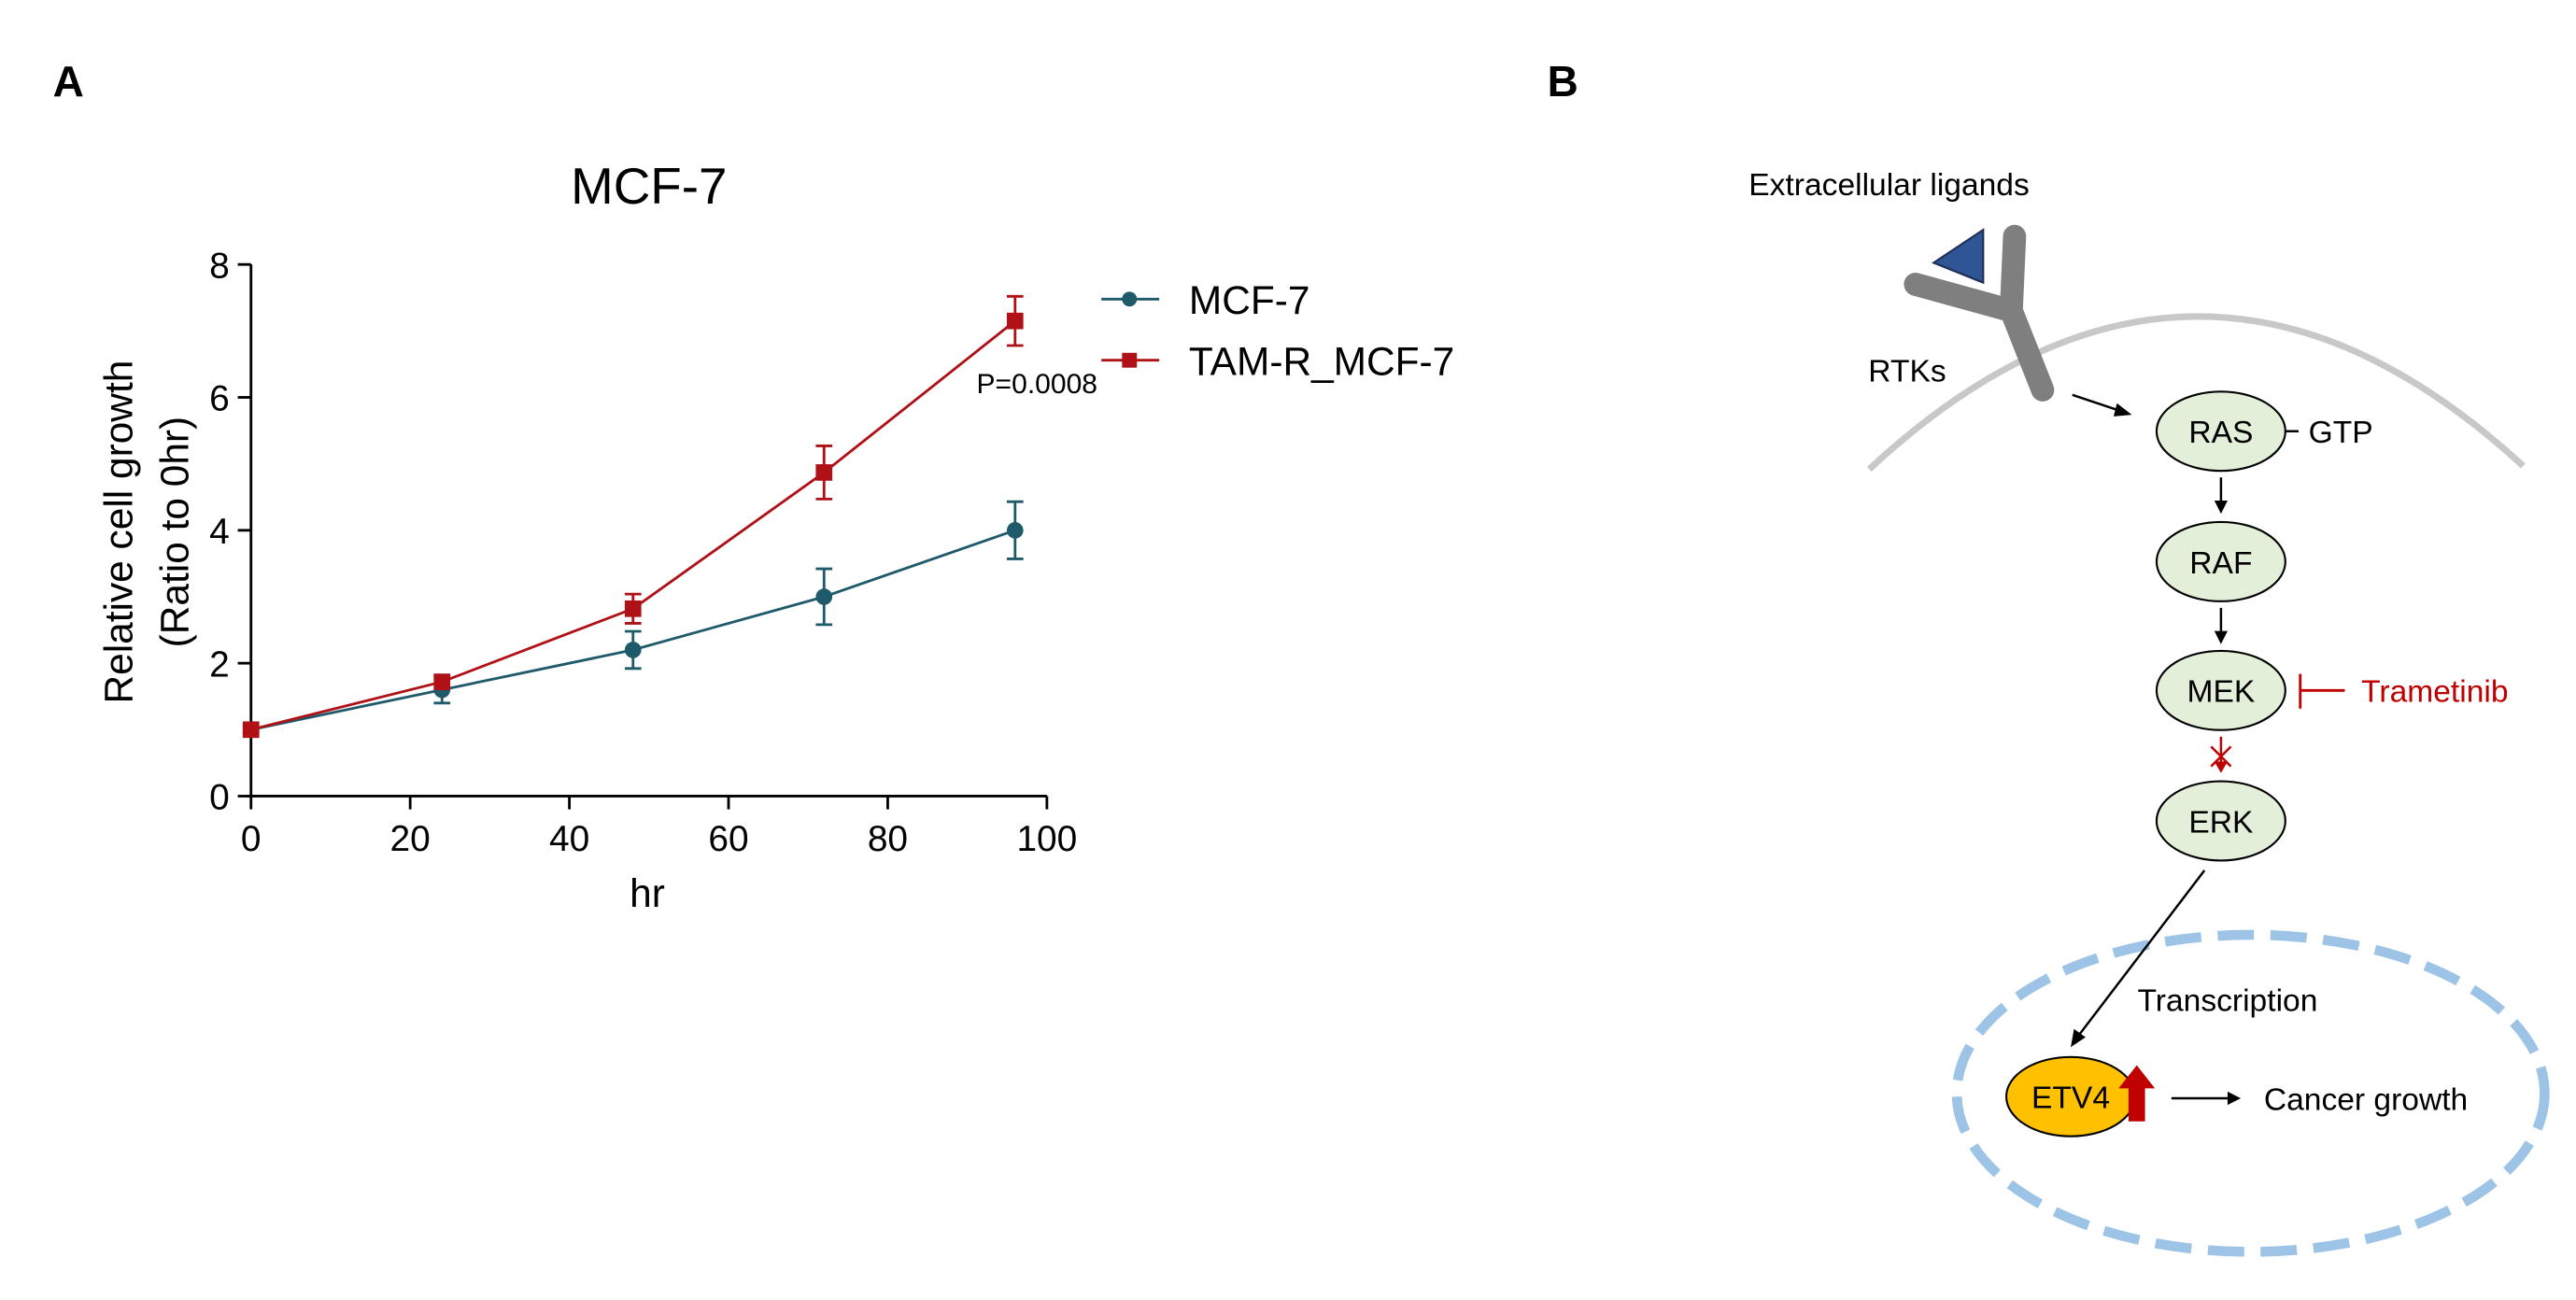  What do you see at coordinates (146, 532) in the screenshot?
I see `y-axis-label: Relative cell growth (Ratio to 0hr)` at bounding box center [146, 532].